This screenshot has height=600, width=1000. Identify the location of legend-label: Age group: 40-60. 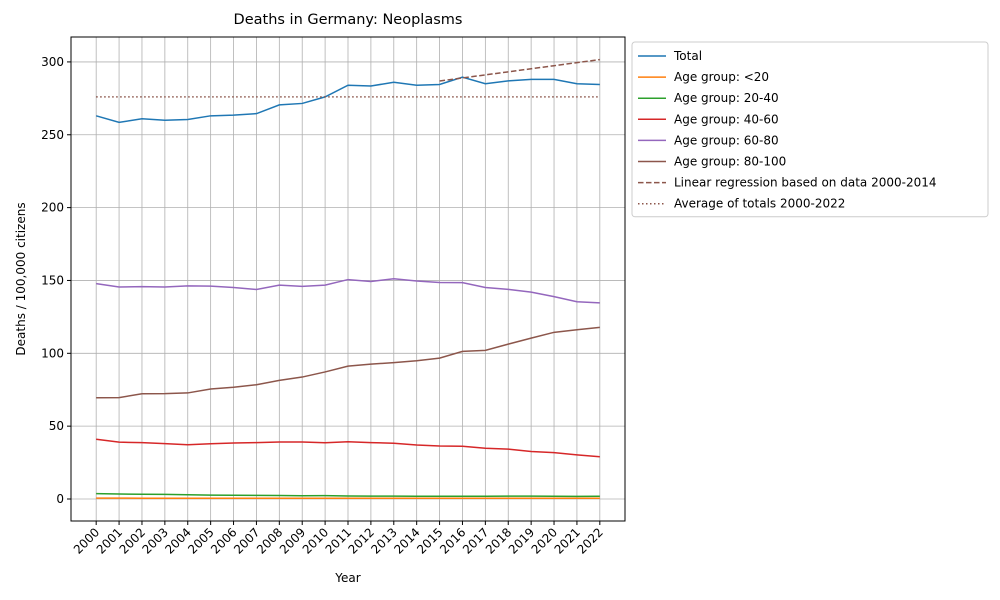
(726, 119).